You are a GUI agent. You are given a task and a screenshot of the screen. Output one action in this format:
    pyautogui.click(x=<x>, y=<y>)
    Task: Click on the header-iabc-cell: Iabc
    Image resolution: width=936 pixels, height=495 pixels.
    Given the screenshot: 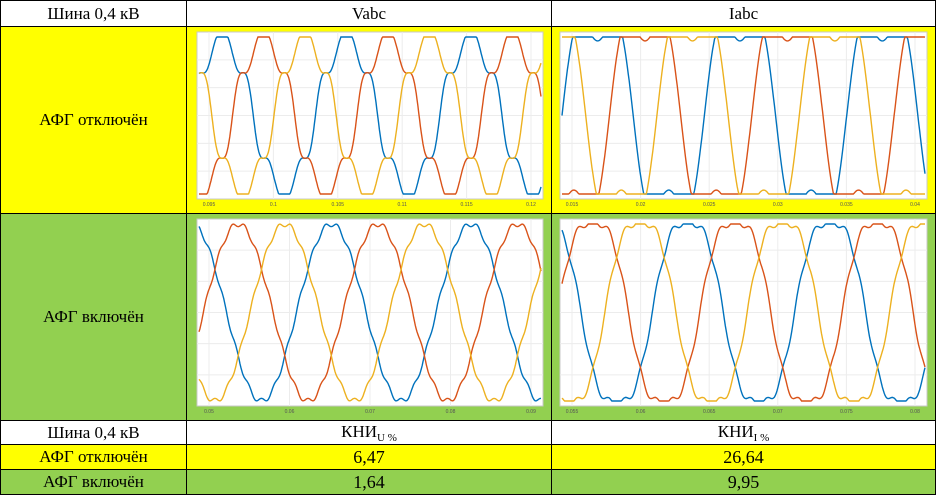 What is the action you would take?
    pyautogui.click(x=744, y=13)
    